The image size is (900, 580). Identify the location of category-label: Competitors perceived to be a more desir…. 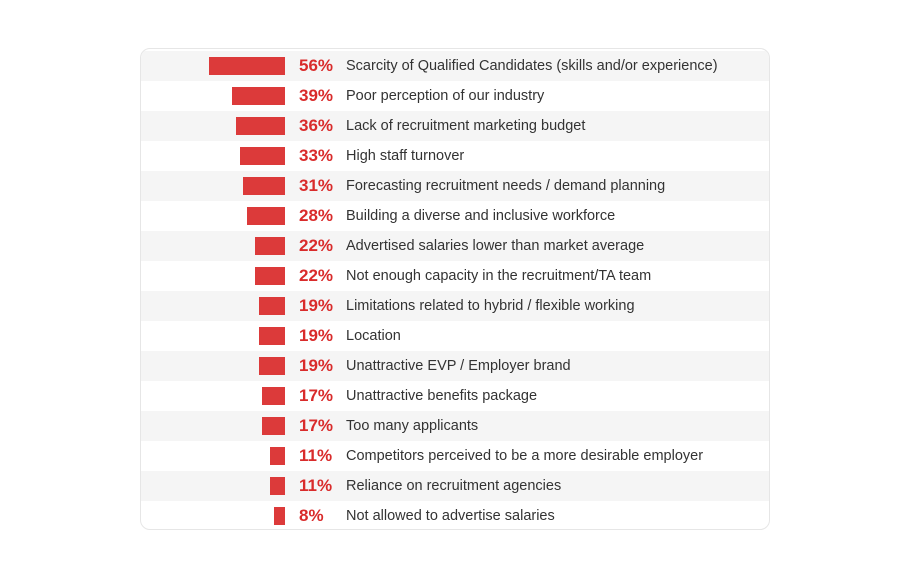
(525, 456).